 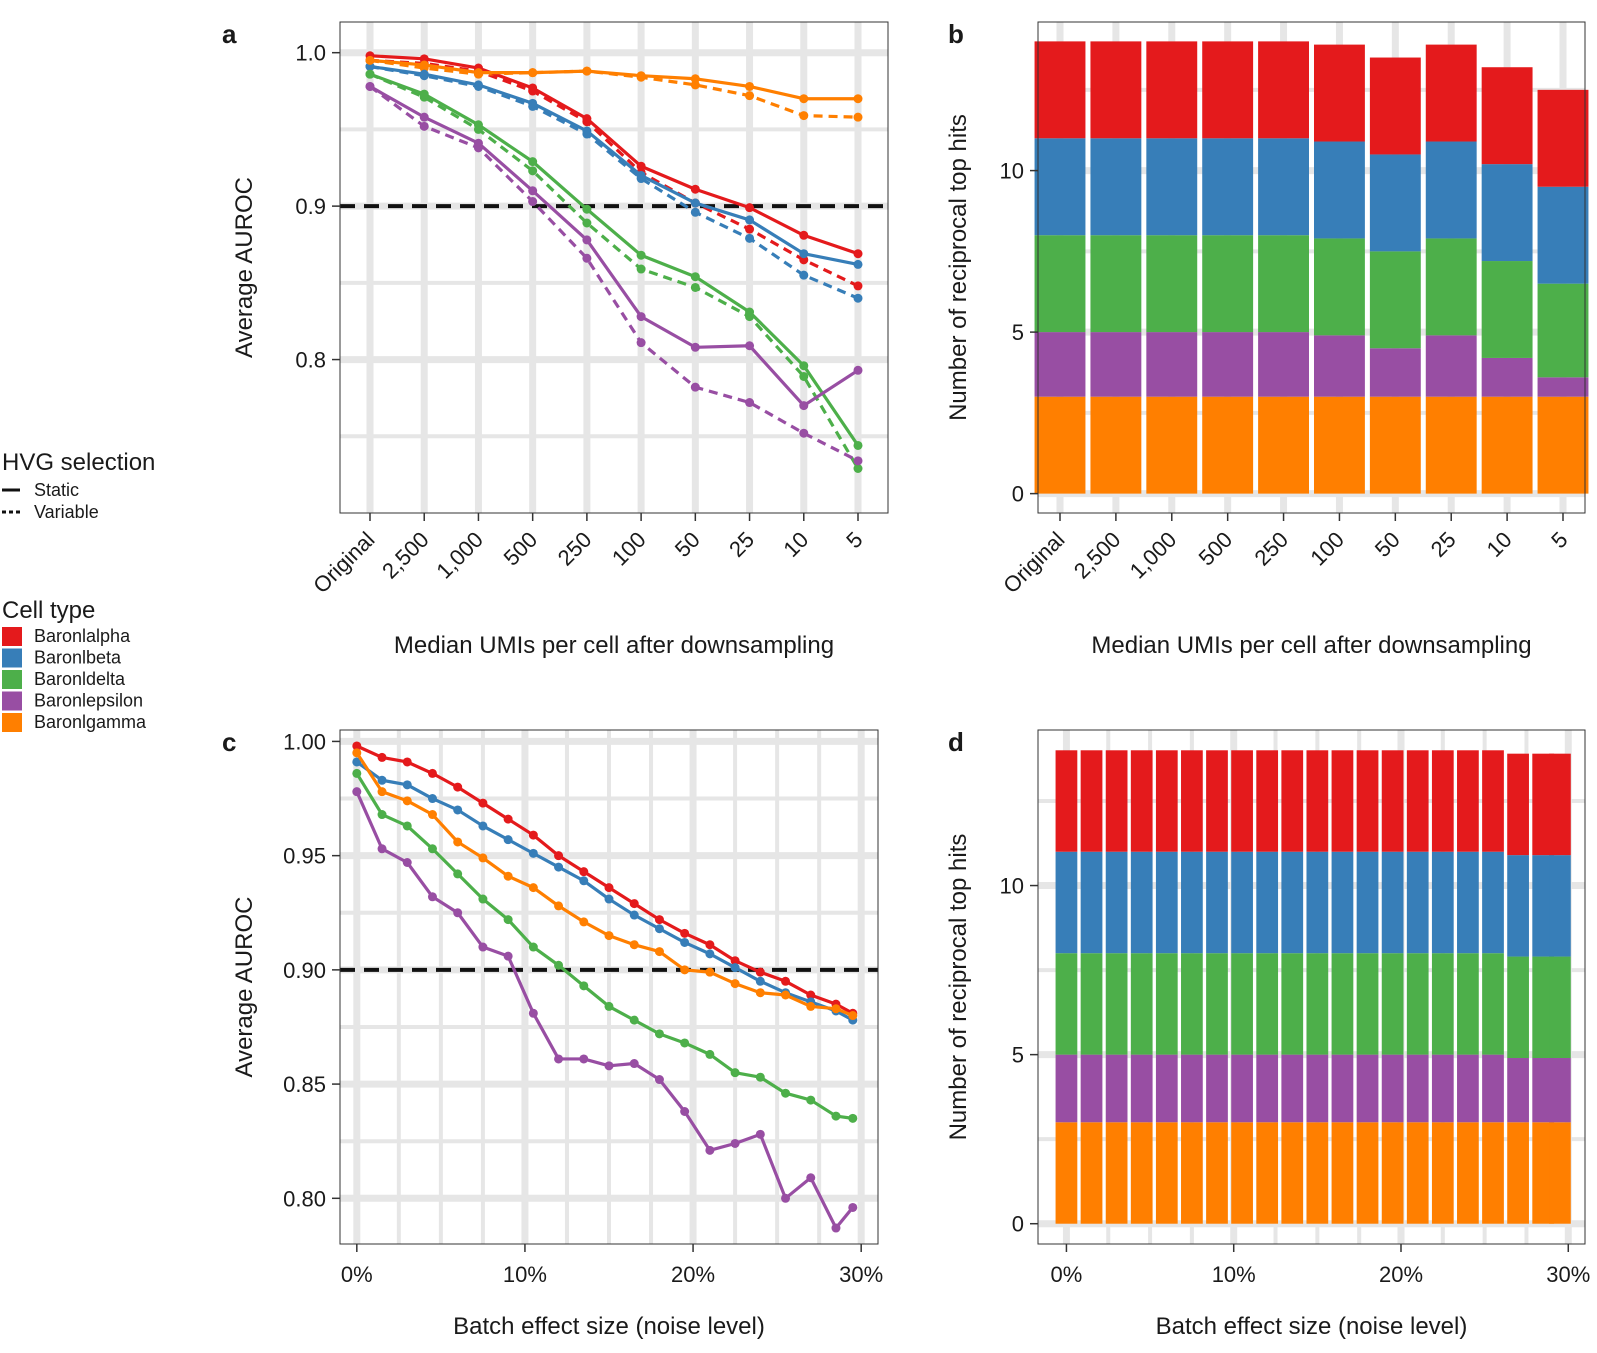 I want to click on y-tick-label: 1.0, so click(x=310, y=53).